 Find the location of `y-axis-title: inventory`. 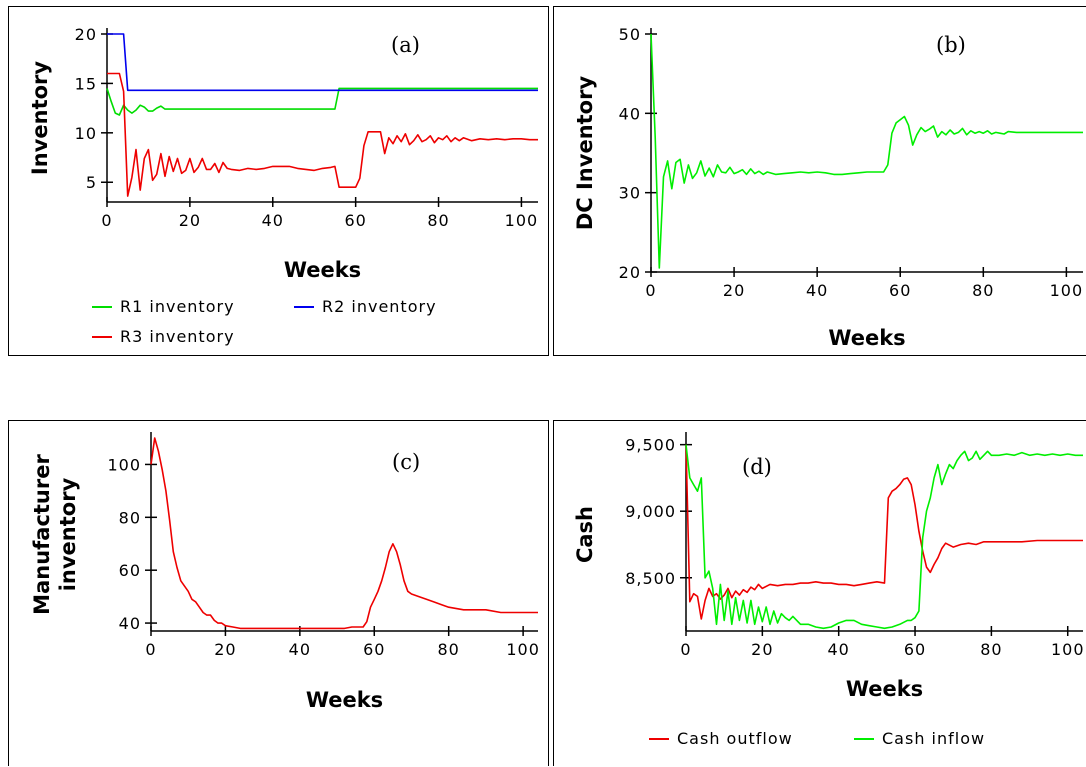

y-axis-title: inventory is located at coordinates (68, 534).